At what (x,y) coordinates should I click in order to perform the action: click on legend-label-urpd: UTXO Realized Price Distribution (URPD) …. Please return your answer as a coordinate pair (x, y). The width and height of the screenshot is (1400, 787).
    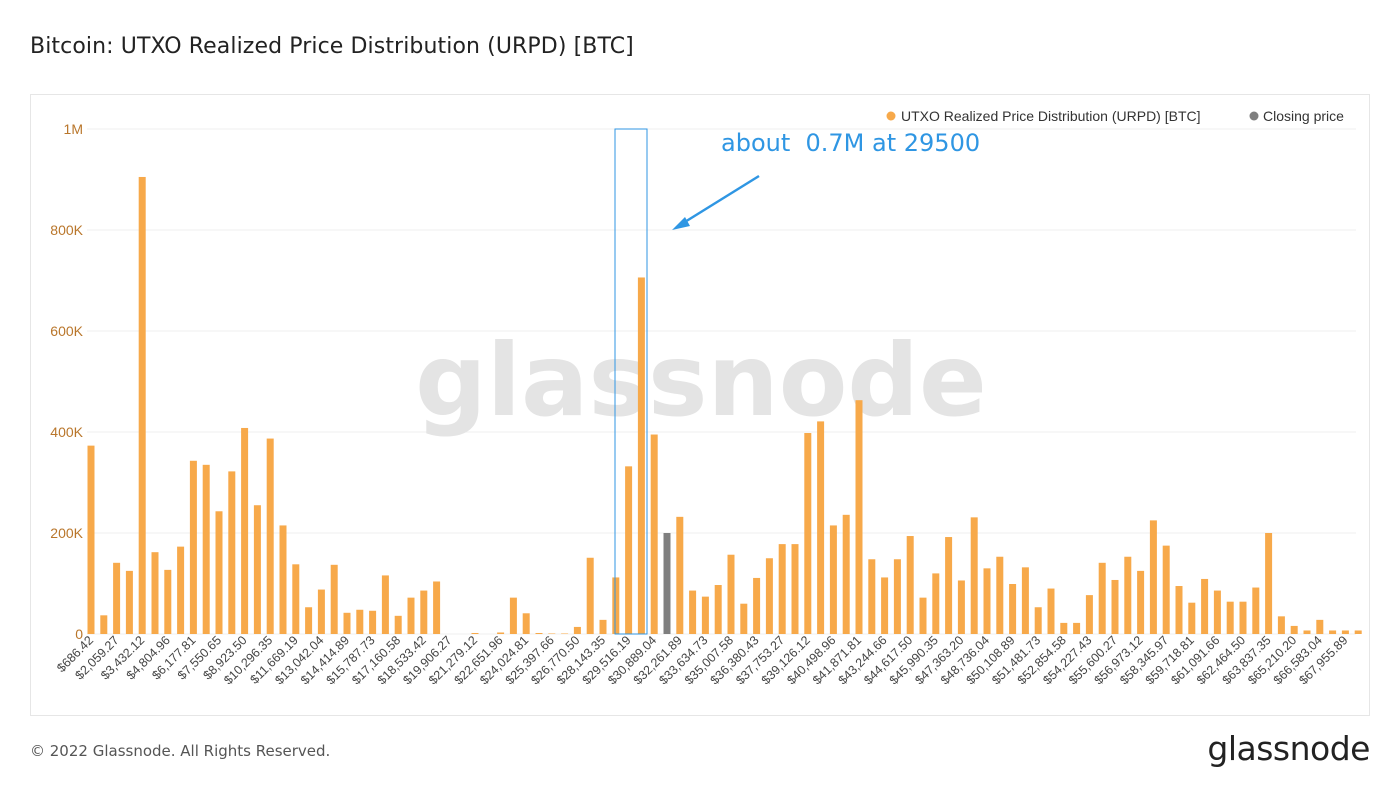
    Looking at the image, I should click on (1051, 116).